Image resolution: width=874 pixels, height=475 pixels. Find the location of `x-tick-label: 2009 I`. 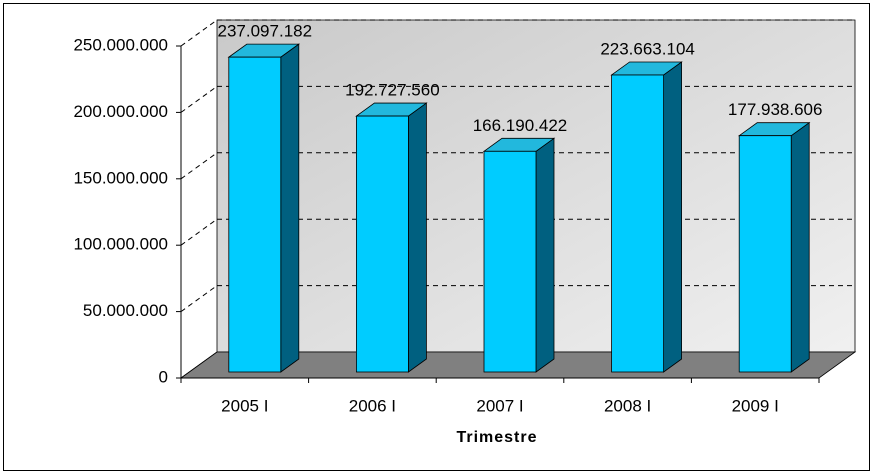

x-tick-label: 2009 I is located at coordinates (755, 405).